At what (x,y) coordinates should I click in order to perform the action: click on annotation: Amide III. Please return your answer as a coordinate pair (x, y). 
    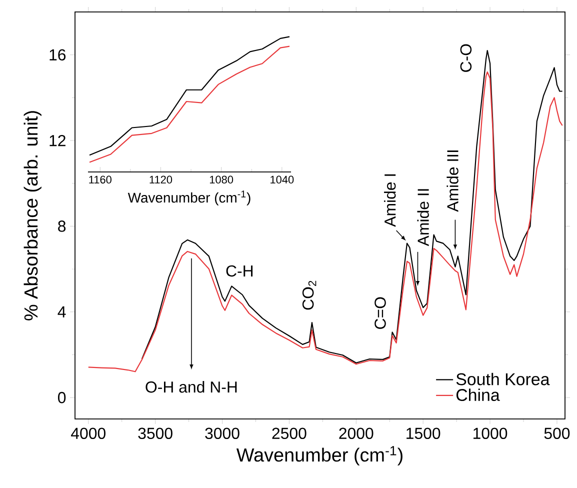
    Looking at the image, I should click on (452, 181).